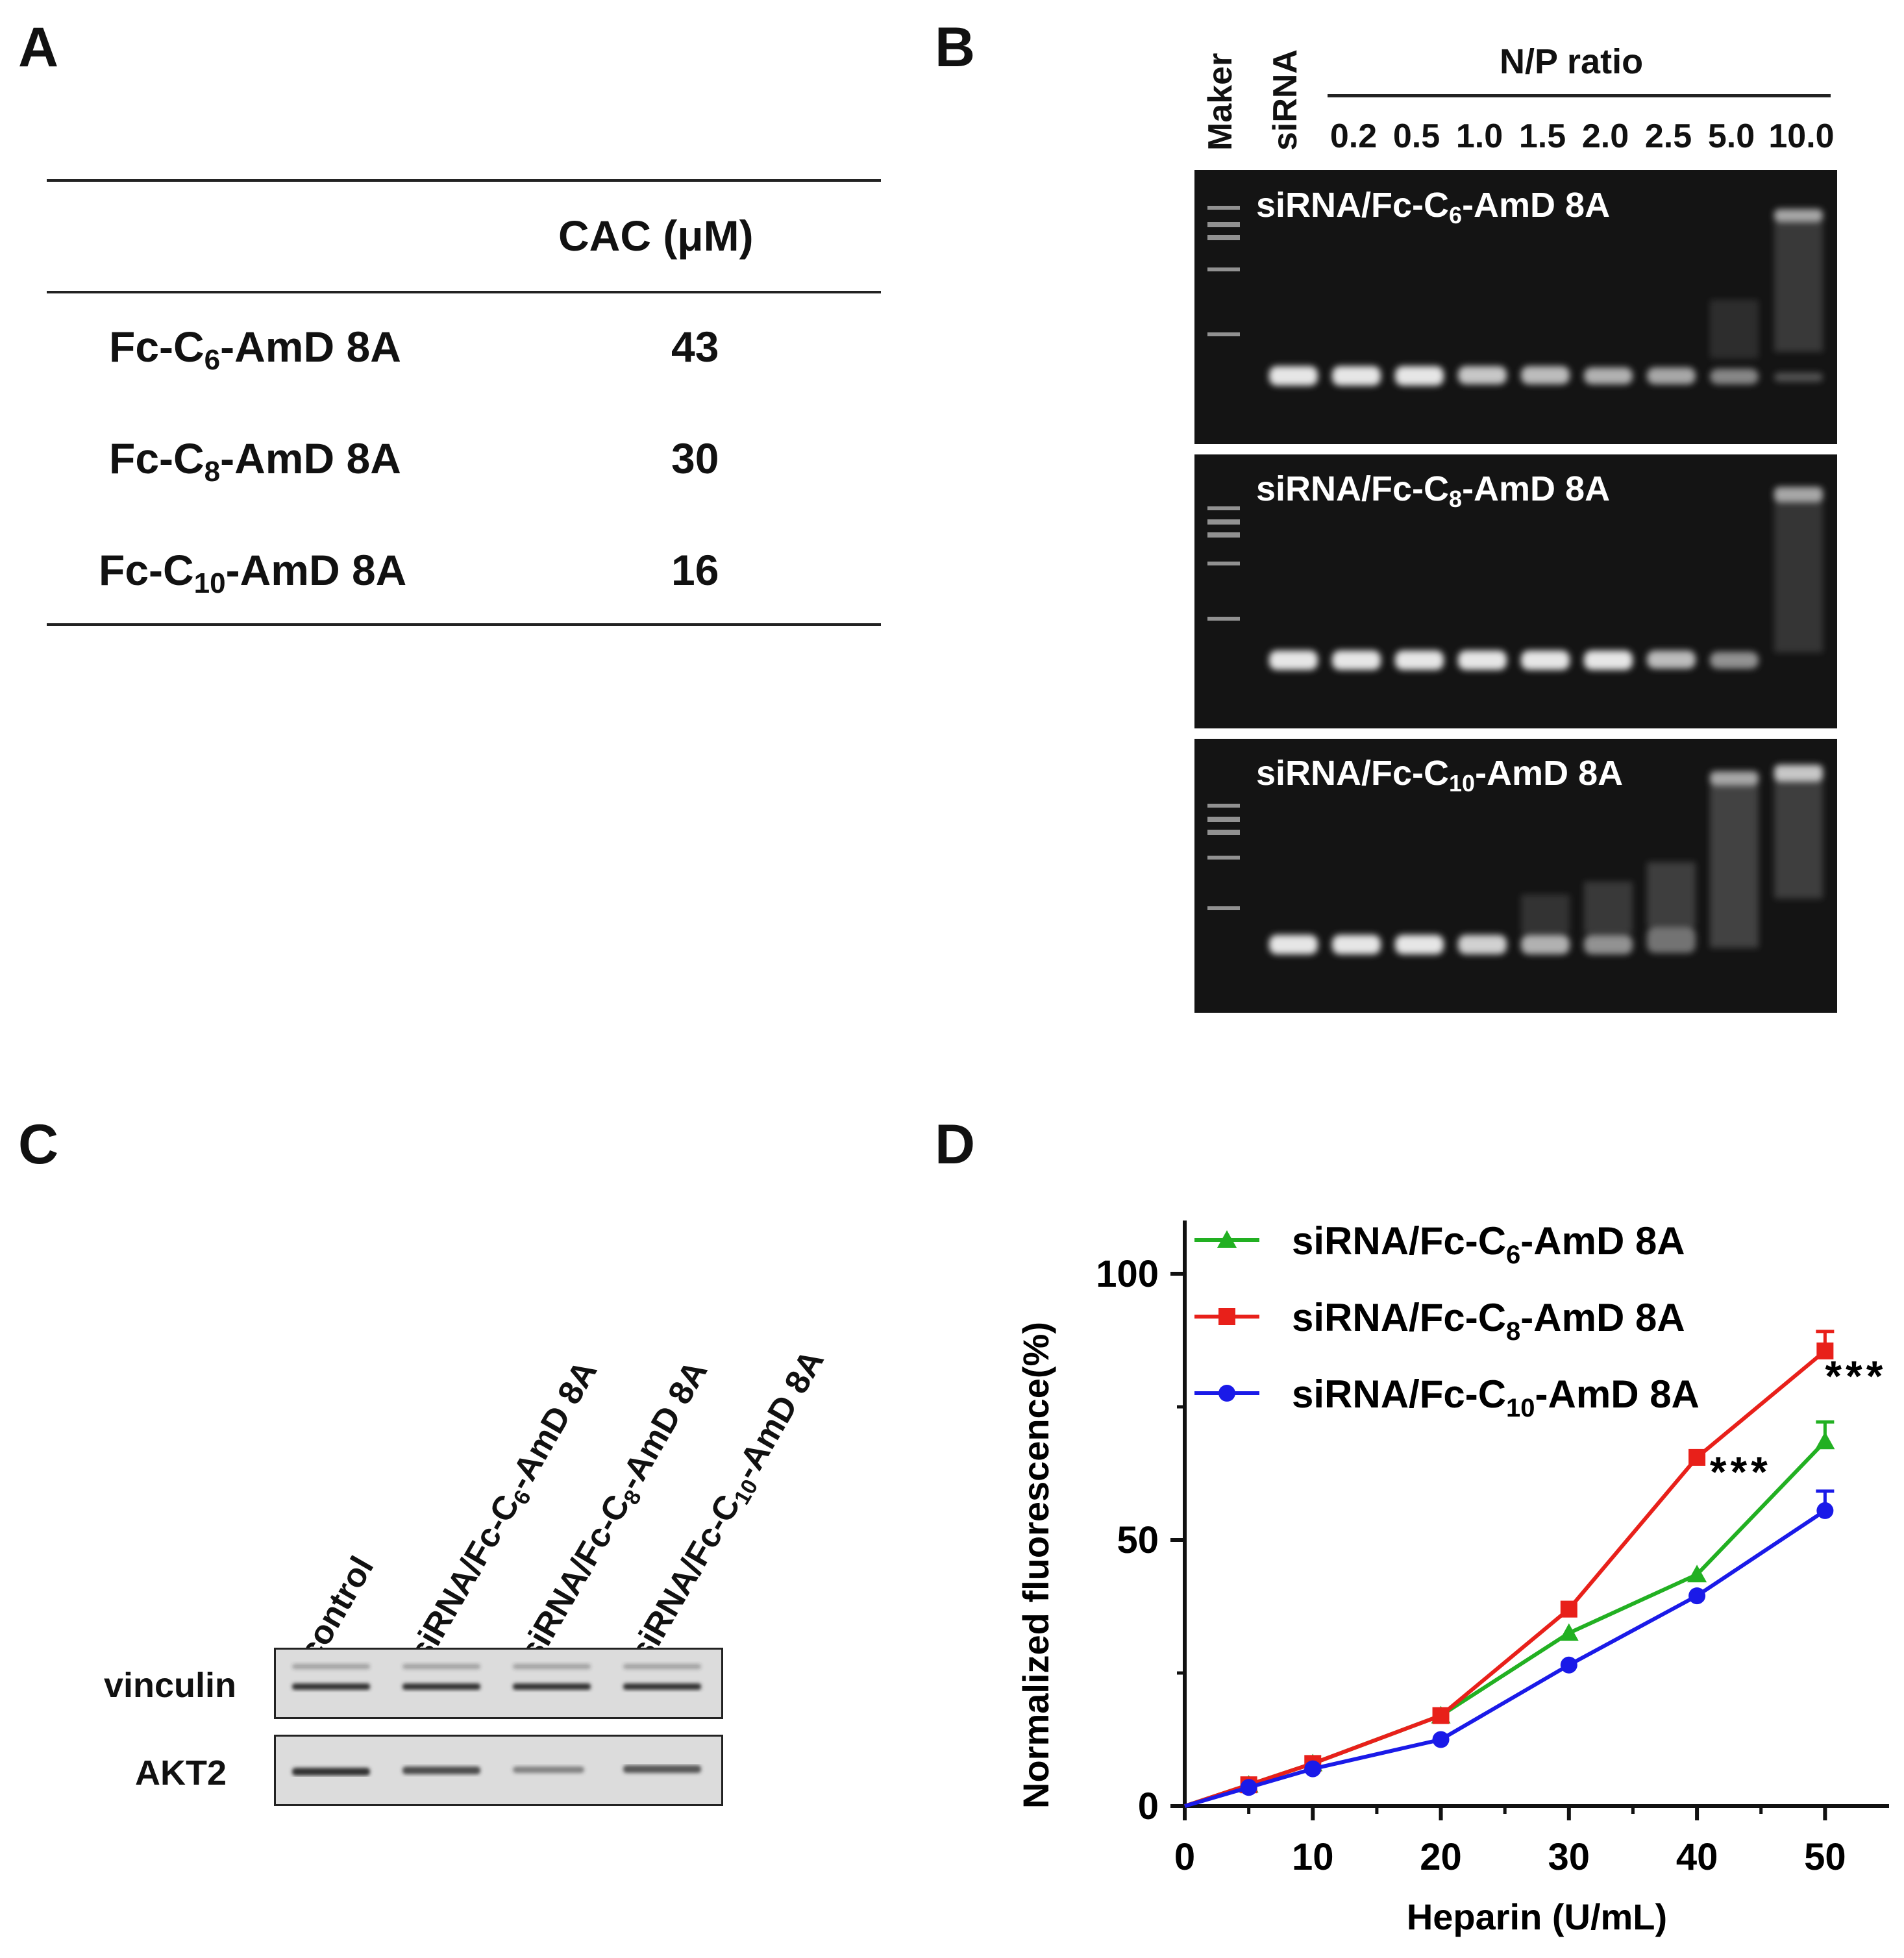 The image size is (1904, 1958). What do you see at coordinates (1441, 1857) in the screenshot?
I see `x-tick-label: 20` at bounding box center [1441, 1857].